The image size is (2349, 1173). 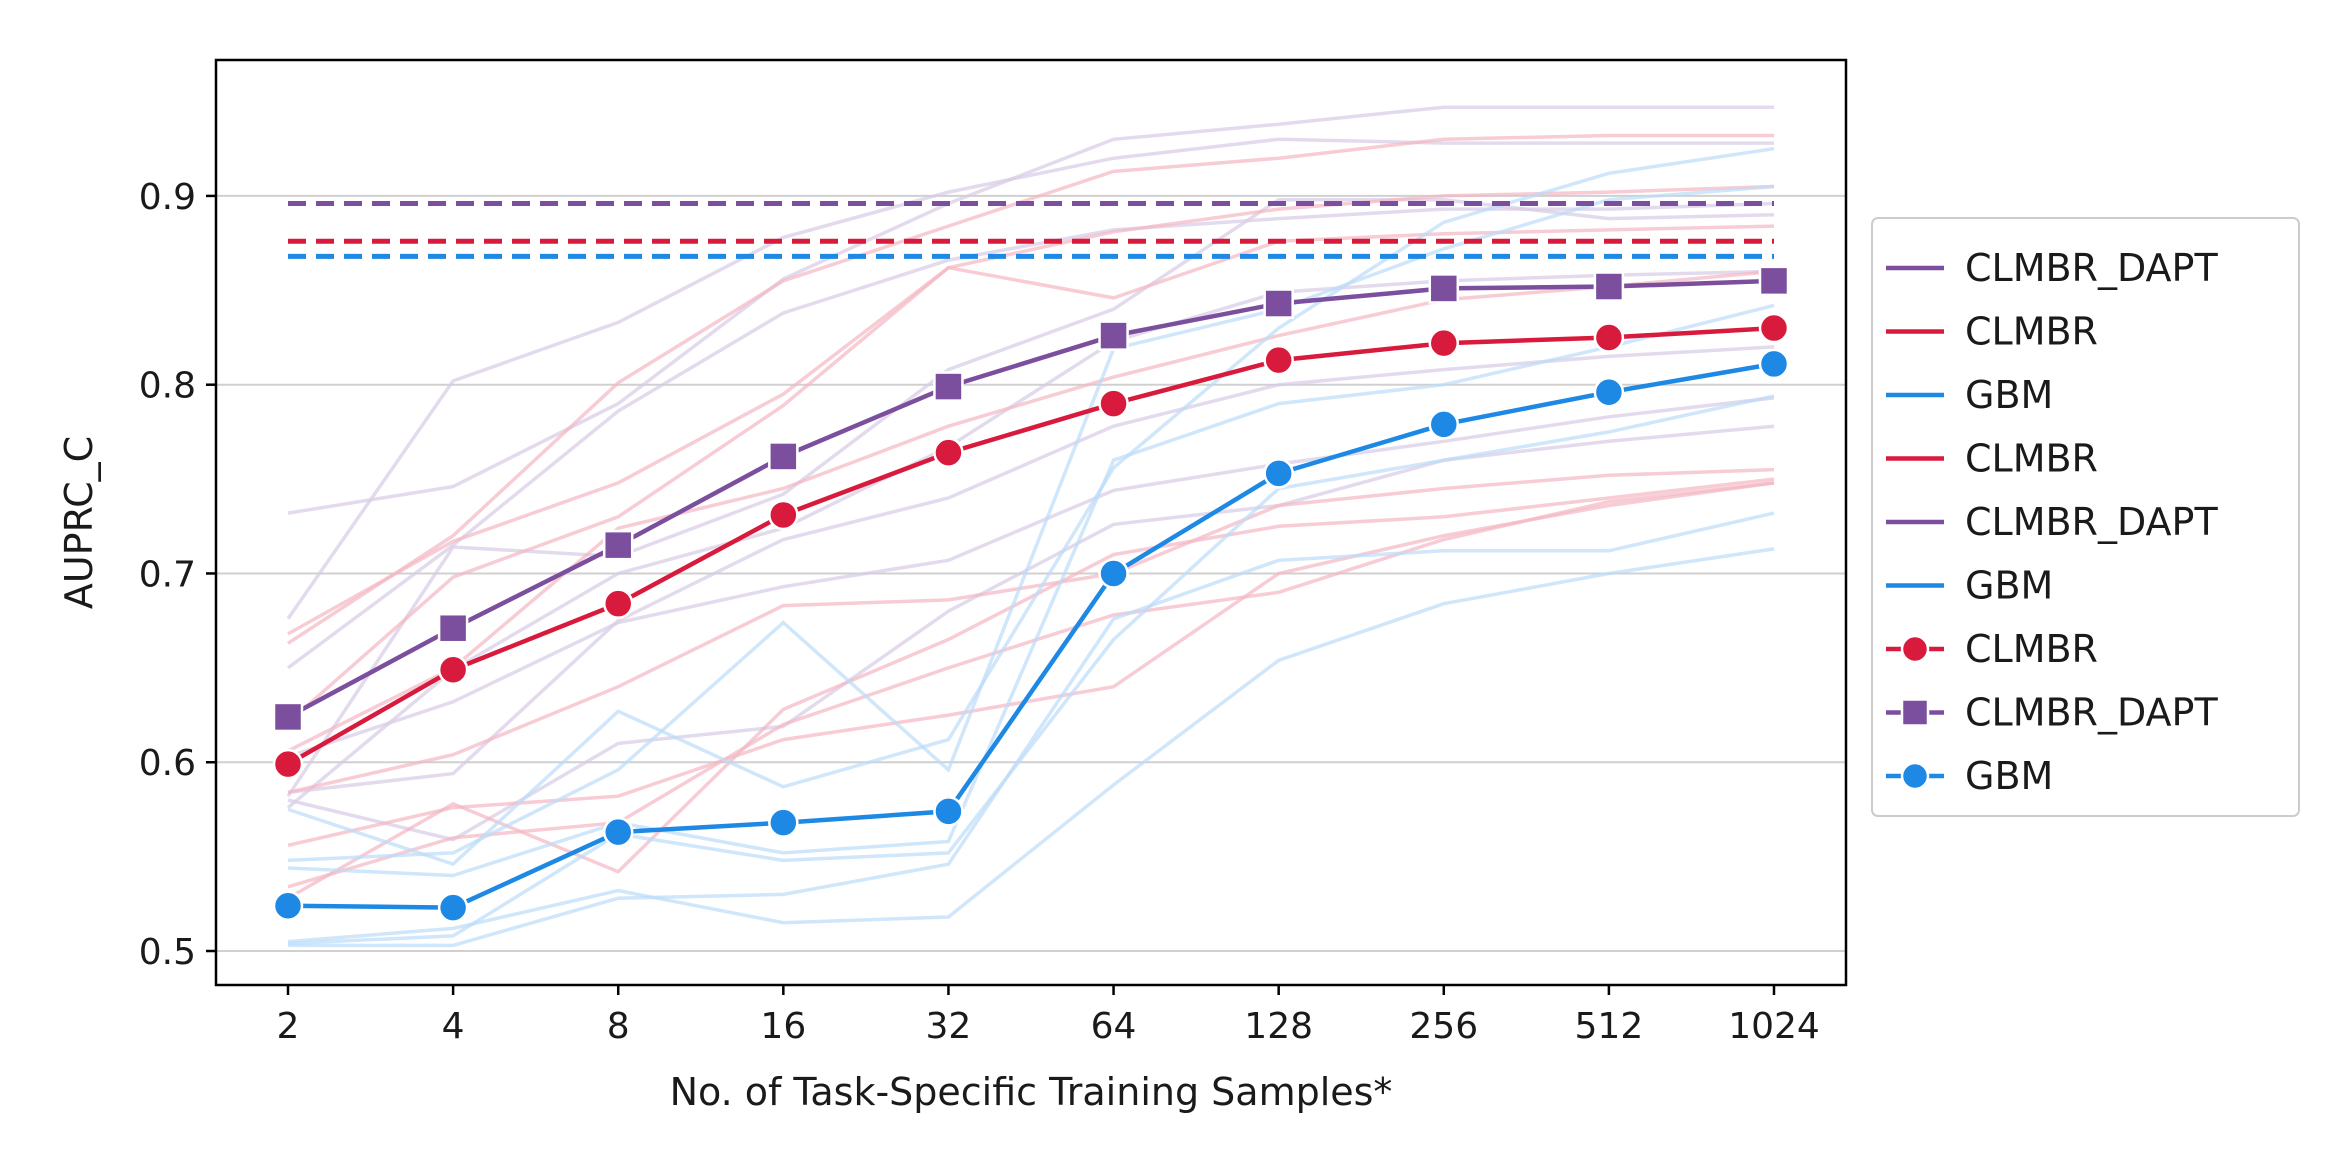 What do you see at coordinates (1278, 1026) in the screenshot?
I see `x-tick-label: 128` at bounding box center [1278, 1026].